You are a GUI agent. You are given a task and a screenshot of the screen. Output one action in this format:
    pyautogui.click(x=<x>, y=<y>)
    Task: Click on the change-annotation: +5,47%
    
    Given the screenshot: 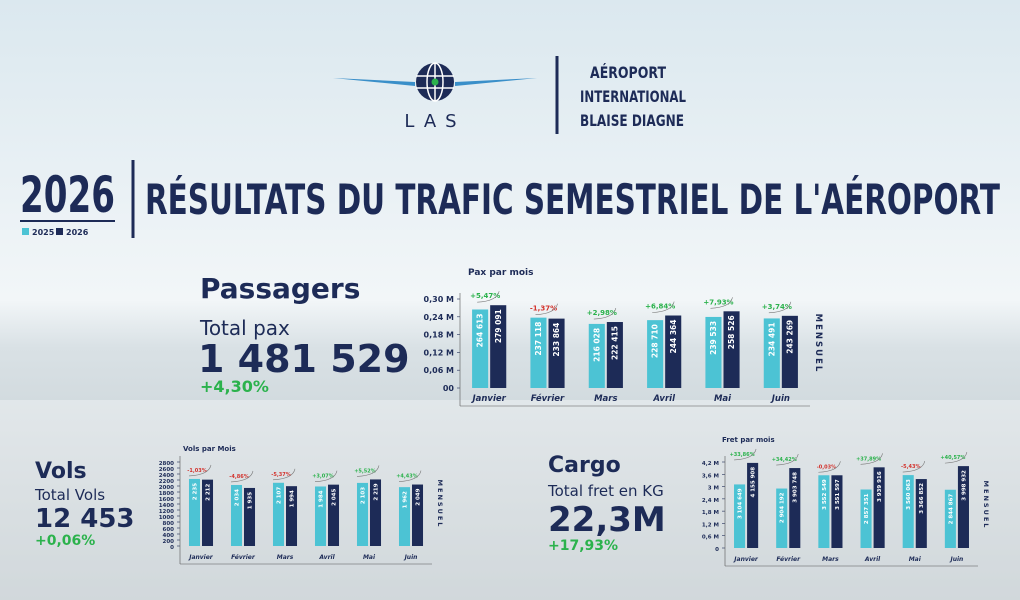 What is the action you would take?
    pyautogui.click(x=485, y=296)
    